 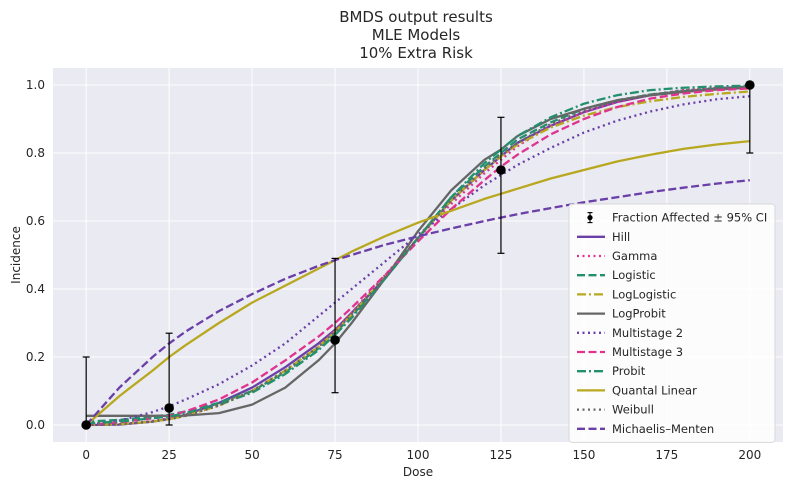 What do you see at coordinates (416, 17) in the screenshot?
I see `chart-title-line-1: BMDS output results` at bounding box center [416, 17].